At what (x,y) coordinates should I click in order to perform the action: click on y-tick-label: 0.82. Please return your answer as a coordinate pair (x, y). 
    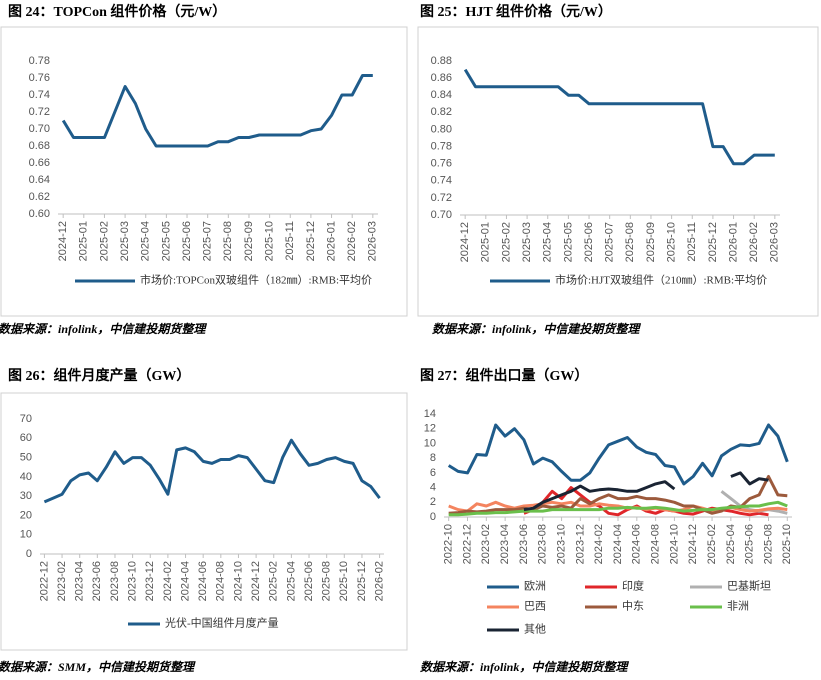
    Looking at the image, I should click on (441, 112).